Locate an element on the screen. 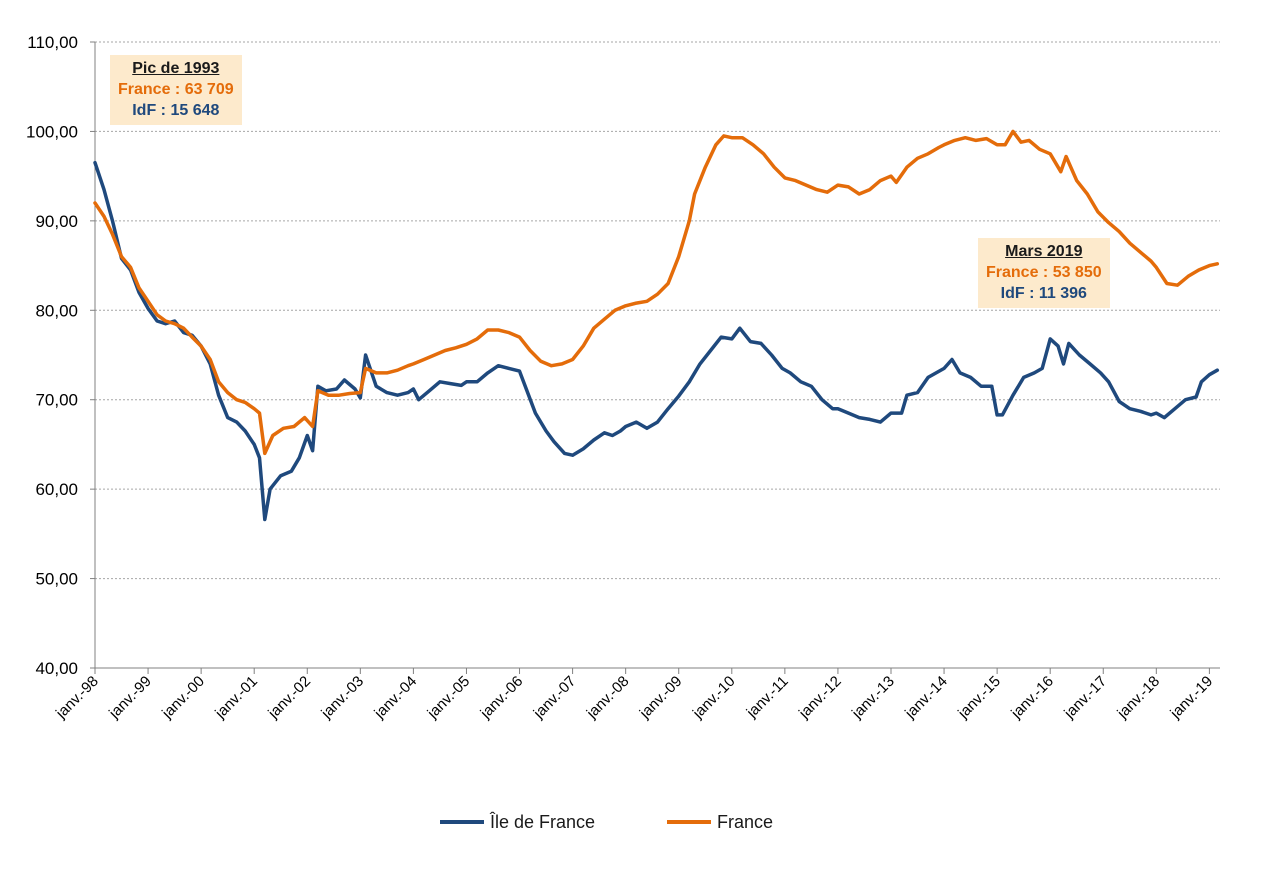  annotation-peak-1993: Pic de 1993 France : 63 709 IdF : 15 648 is located at coordinates (176, 90).